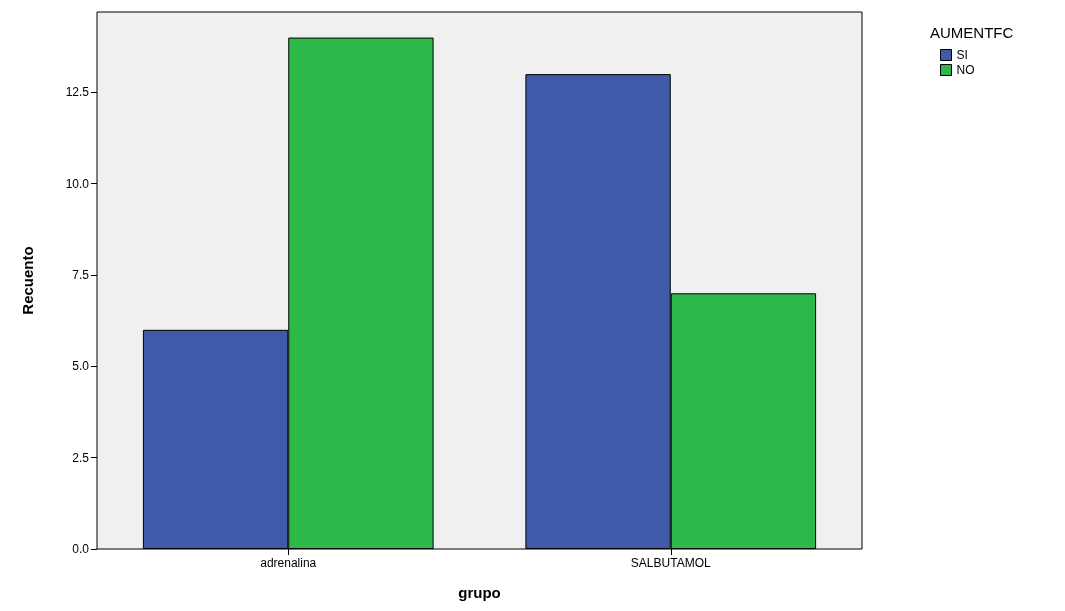  I want to click on y-tick-label: 2.5, so click(81, 457).